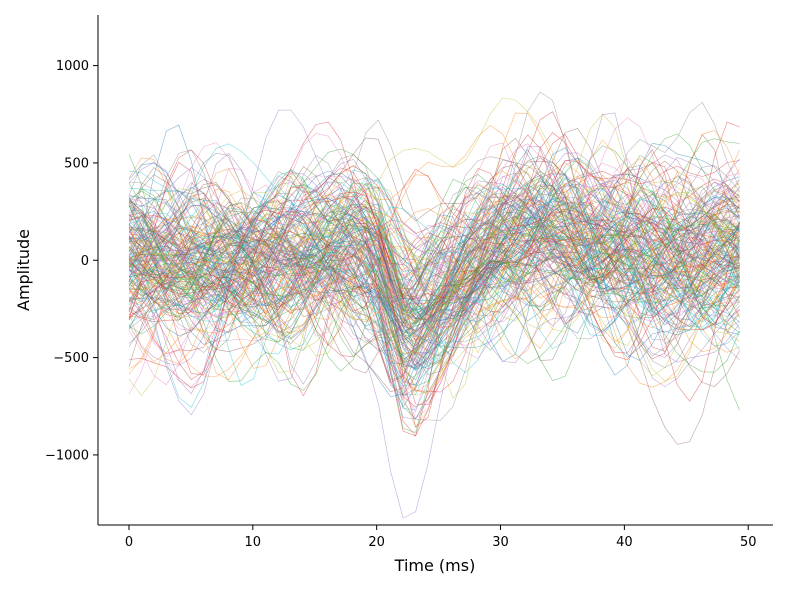 The height and width of the screenshot is (590, 787). What do you see at coordinates (376, 542) in the screenshot?
I see `x-tick-label: 20` at bounding box center [376, 542].